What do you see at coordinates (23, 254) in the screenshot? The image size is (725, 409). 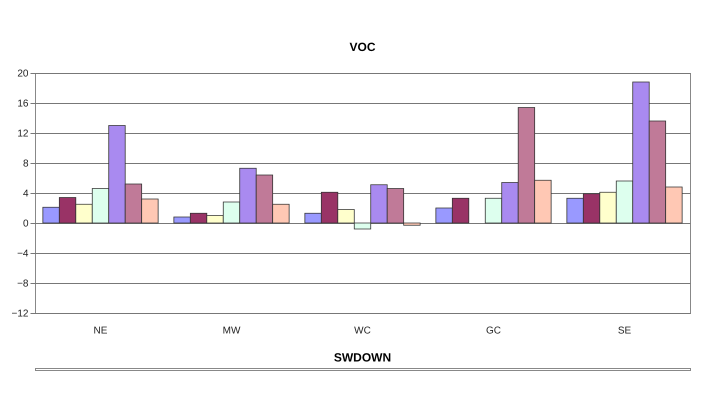 I see `y-tick-label: −4` at bounding box center [23, 254].